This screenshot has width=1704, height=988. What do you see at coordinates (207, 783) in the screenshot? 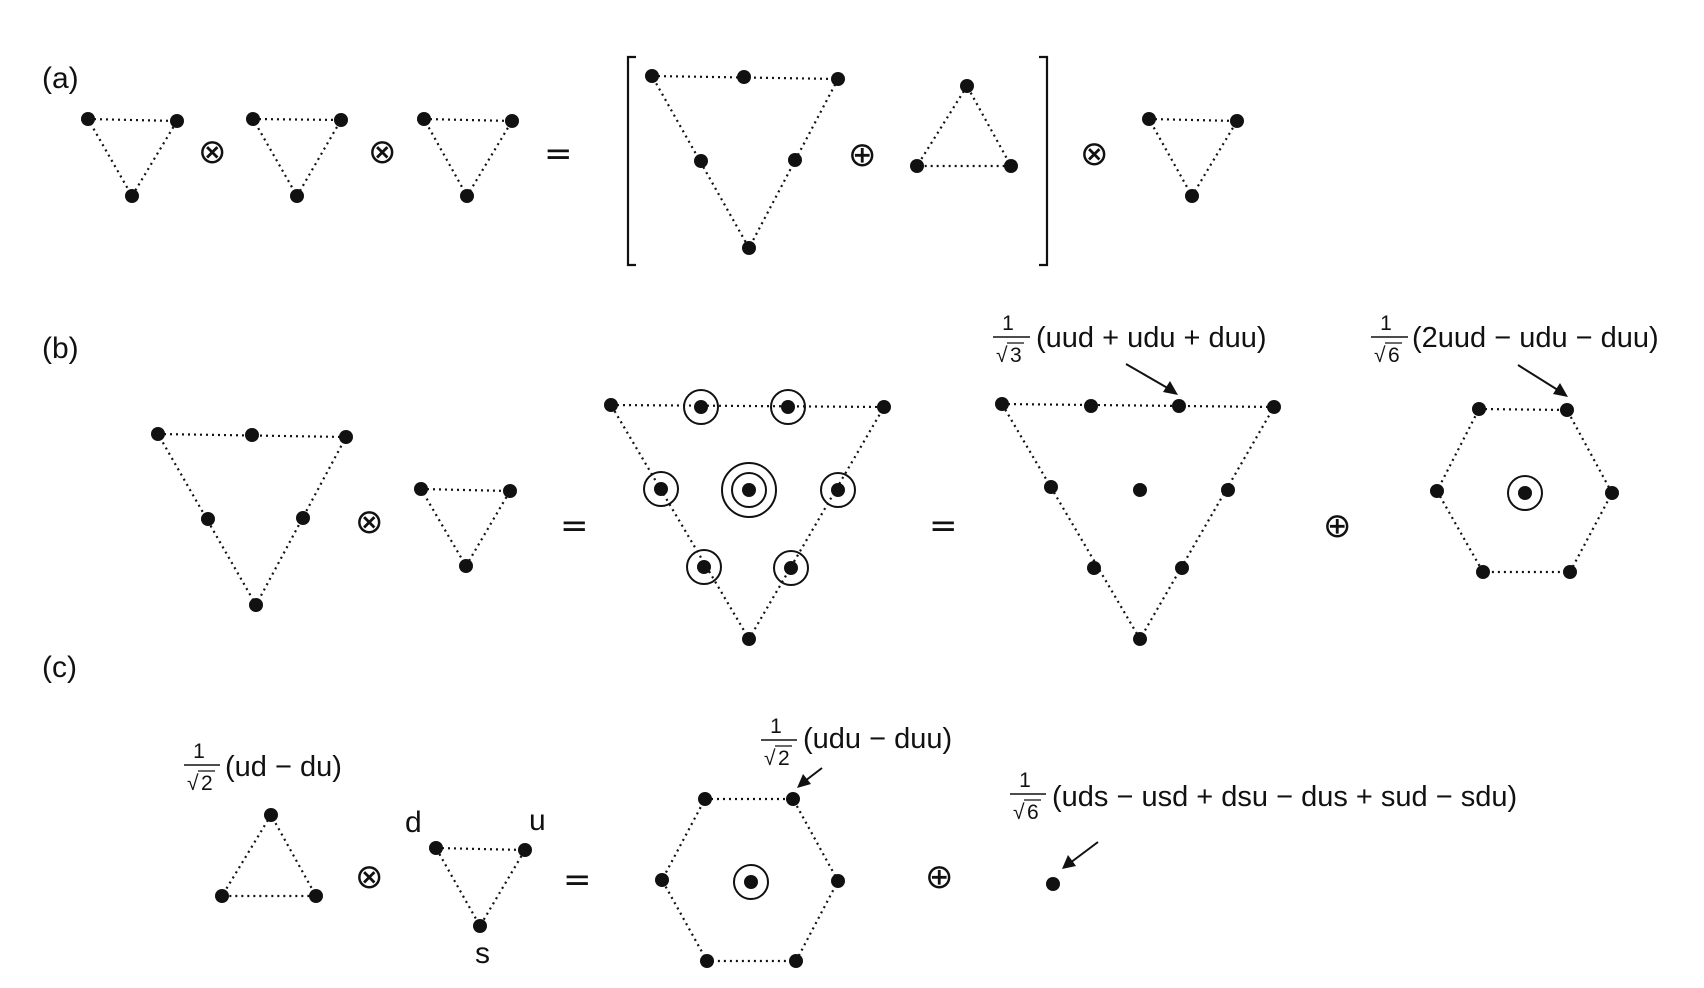
I see `antitriplet-c-coef-den: 2` at bounding box center [207, 783].